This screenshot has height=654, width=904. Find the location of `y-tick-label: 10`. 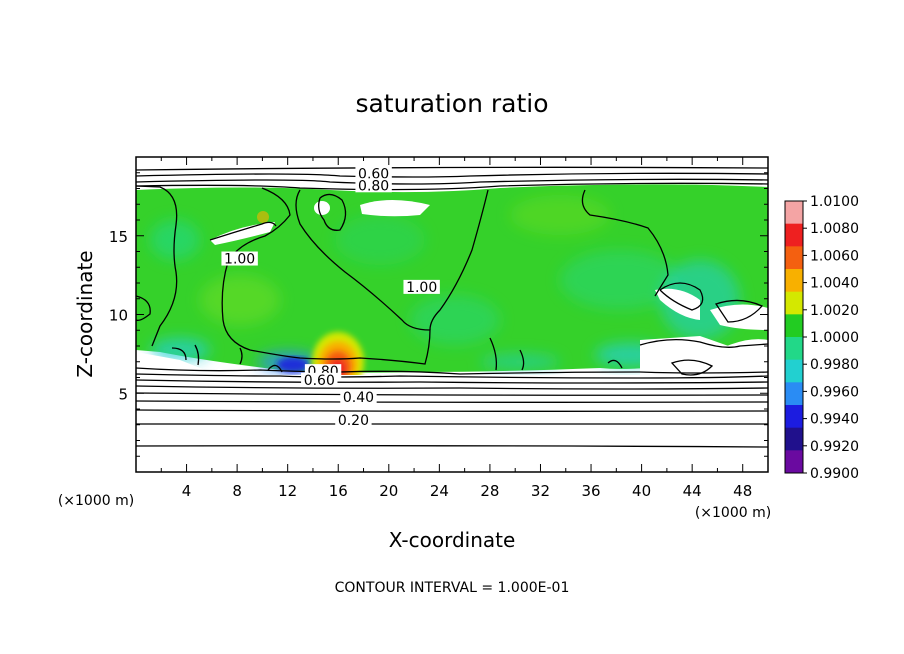

y-tick-label: 10 is located at coordinates (118, 316).